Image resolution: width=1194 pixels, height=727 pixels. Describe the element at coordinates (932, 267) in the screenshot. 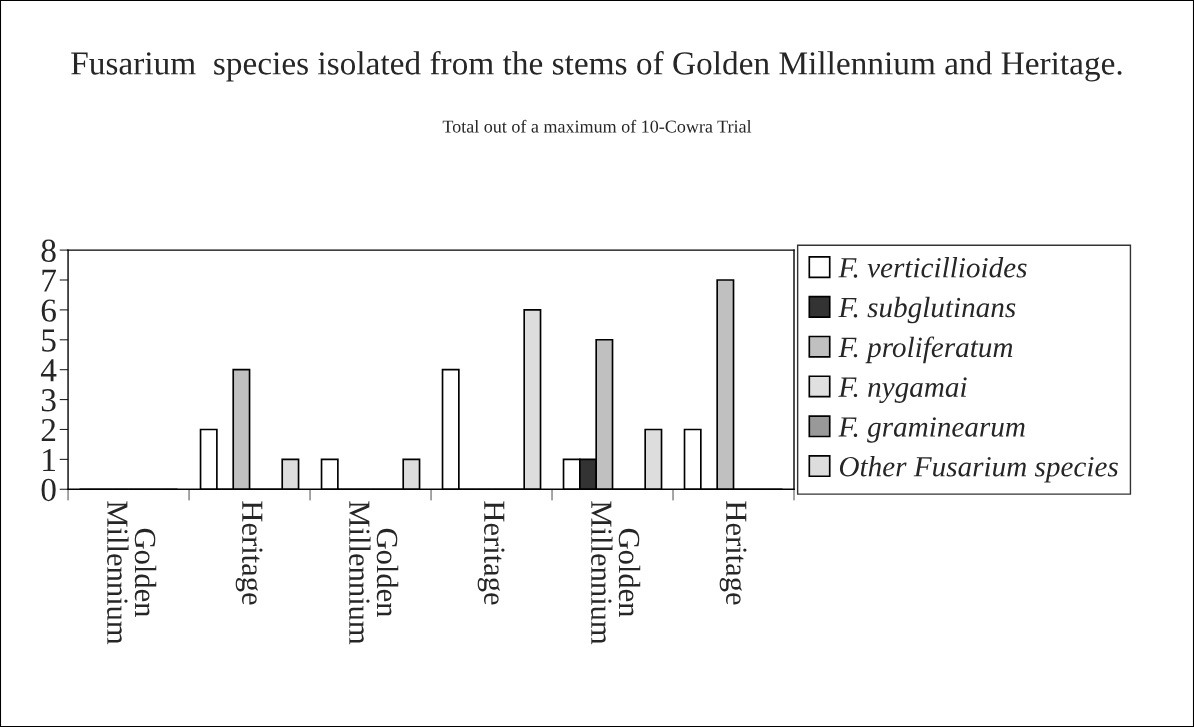

I see `legend-label: F. verticillioides` at that location.